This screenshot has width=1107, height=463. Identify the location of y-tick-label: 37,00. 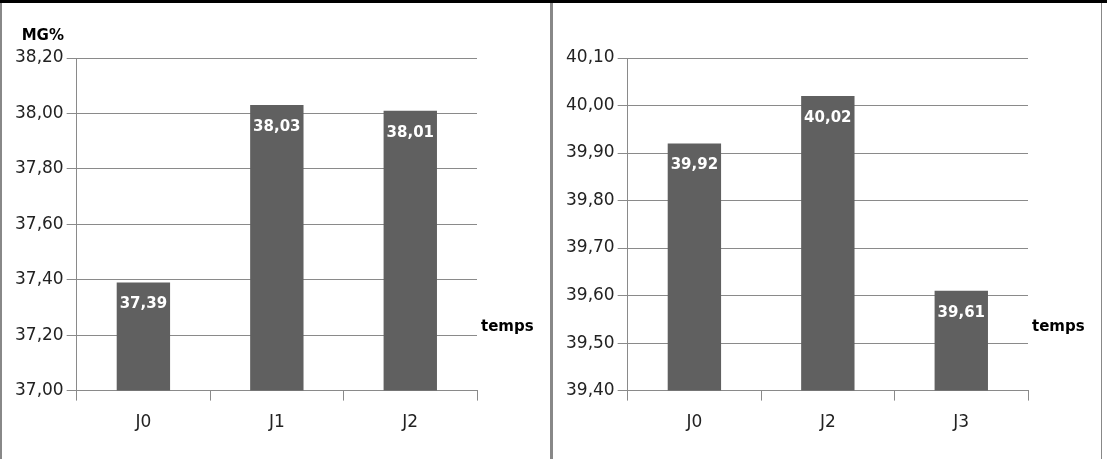
(39, 389).